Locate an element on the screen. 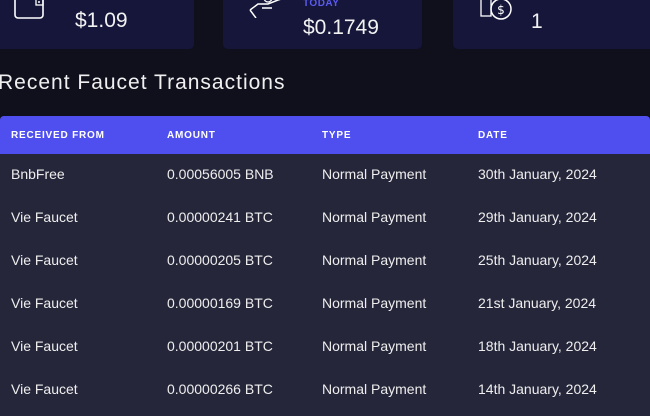 Image resolution: width=650 pixels, height=416 pixels. cell-amount: 0.00000266 BTC is located at coordinates (220, 389).